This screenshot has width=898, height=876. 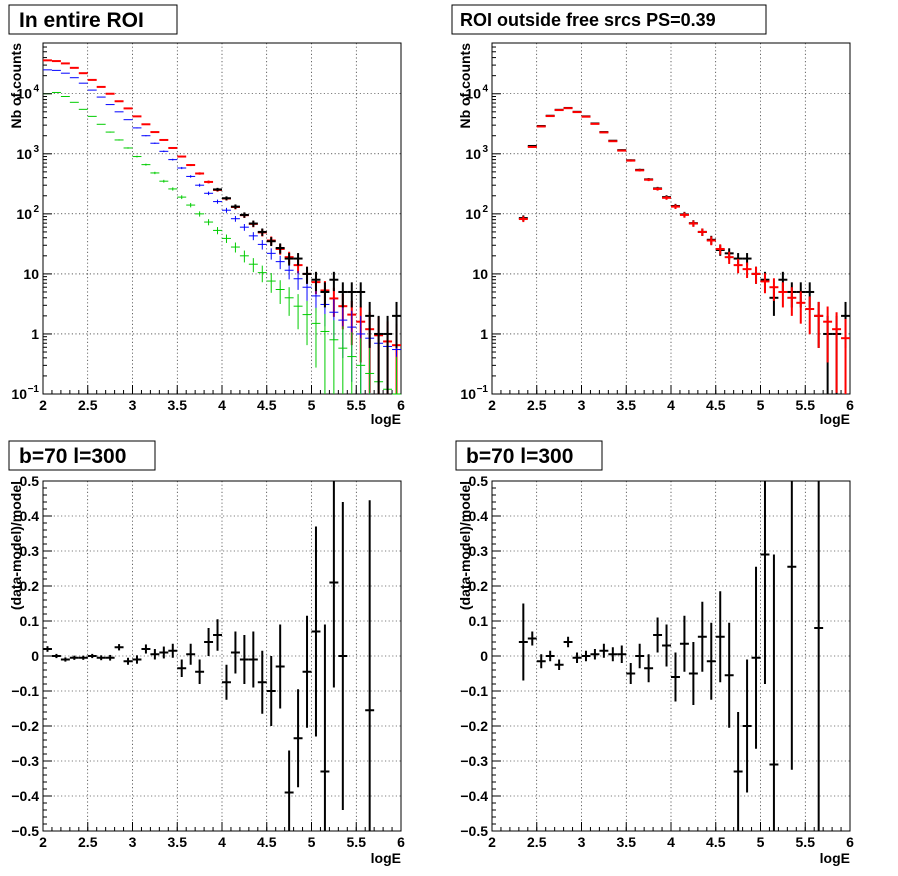 What do you see at coordinates (35, 334) in the screenshot?
I see `y-tick-label: 1` at bounding box center [35, 334].